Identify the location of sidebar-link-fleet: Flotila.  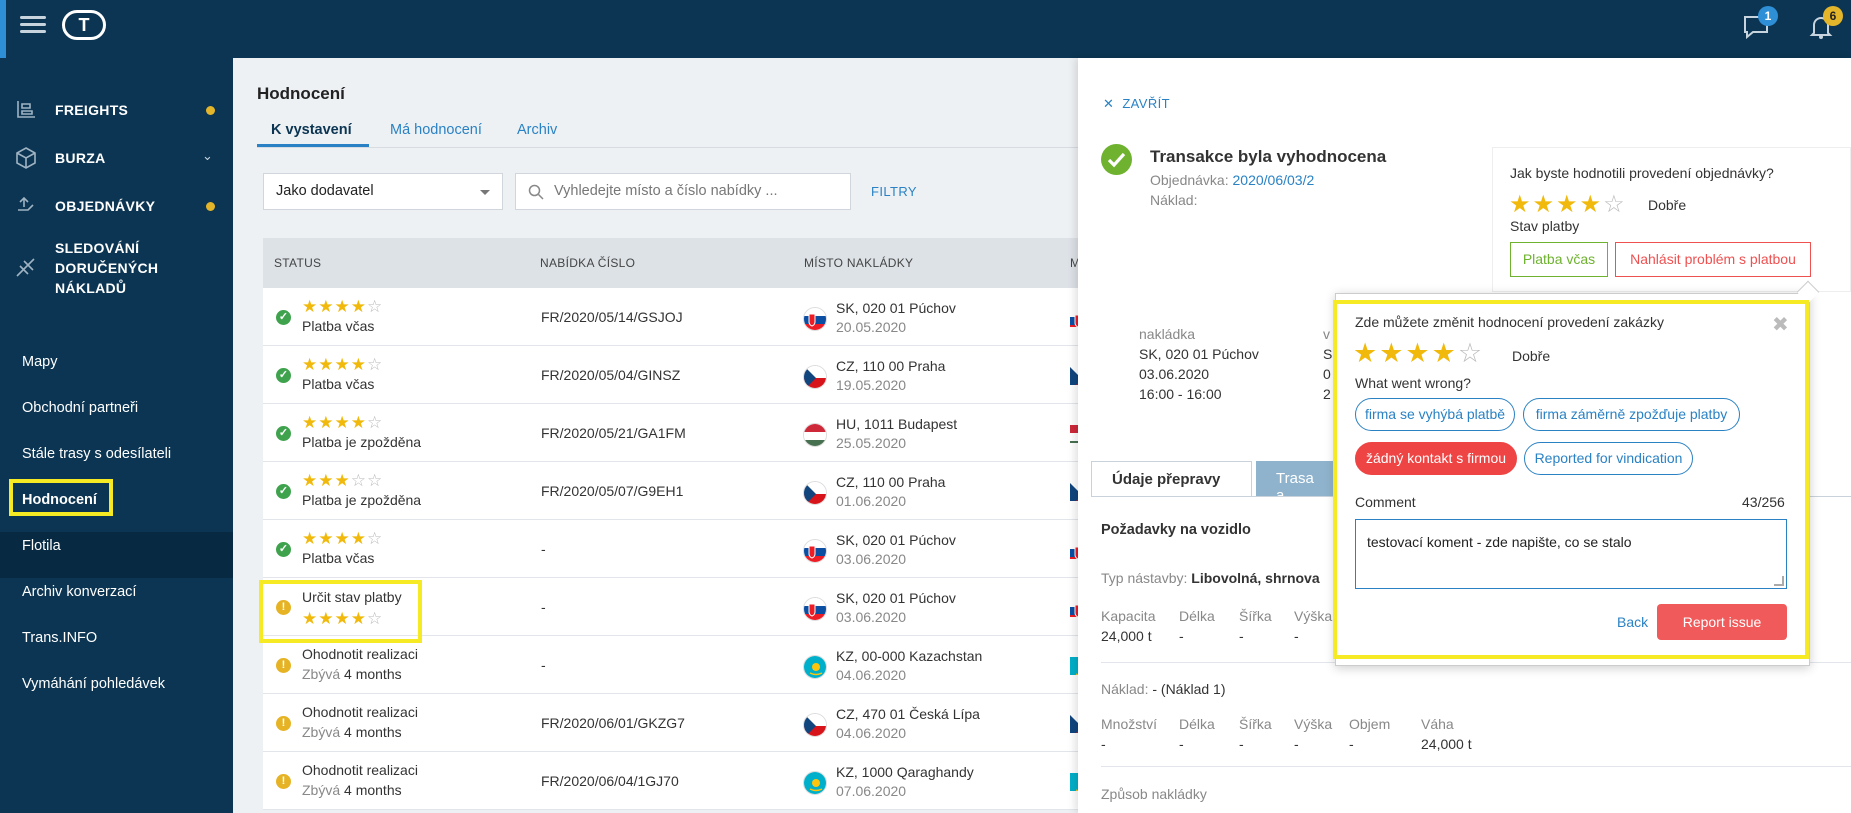
(41, 546).